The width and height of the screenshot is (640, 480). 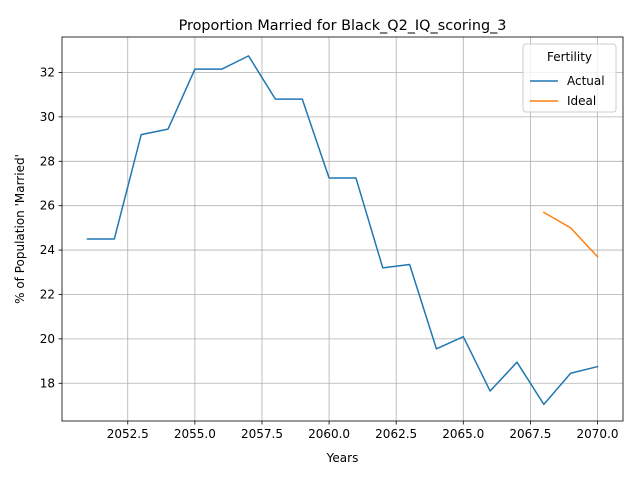 What do you see at coordinates (47, 117) in the screenshot?
I see `y-tick-label-6: 30` at bounding box center [47, 117].